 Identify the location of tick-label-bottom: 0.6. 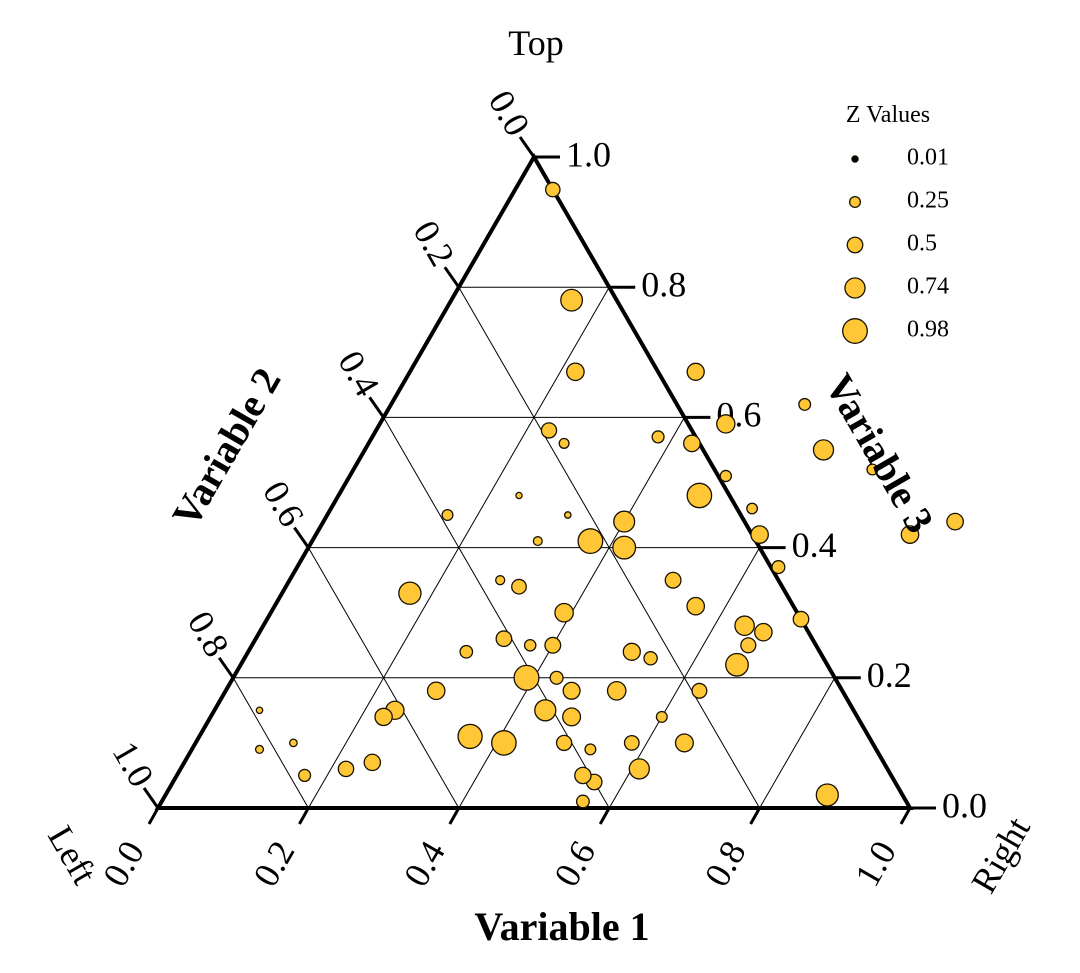
(574, 863).